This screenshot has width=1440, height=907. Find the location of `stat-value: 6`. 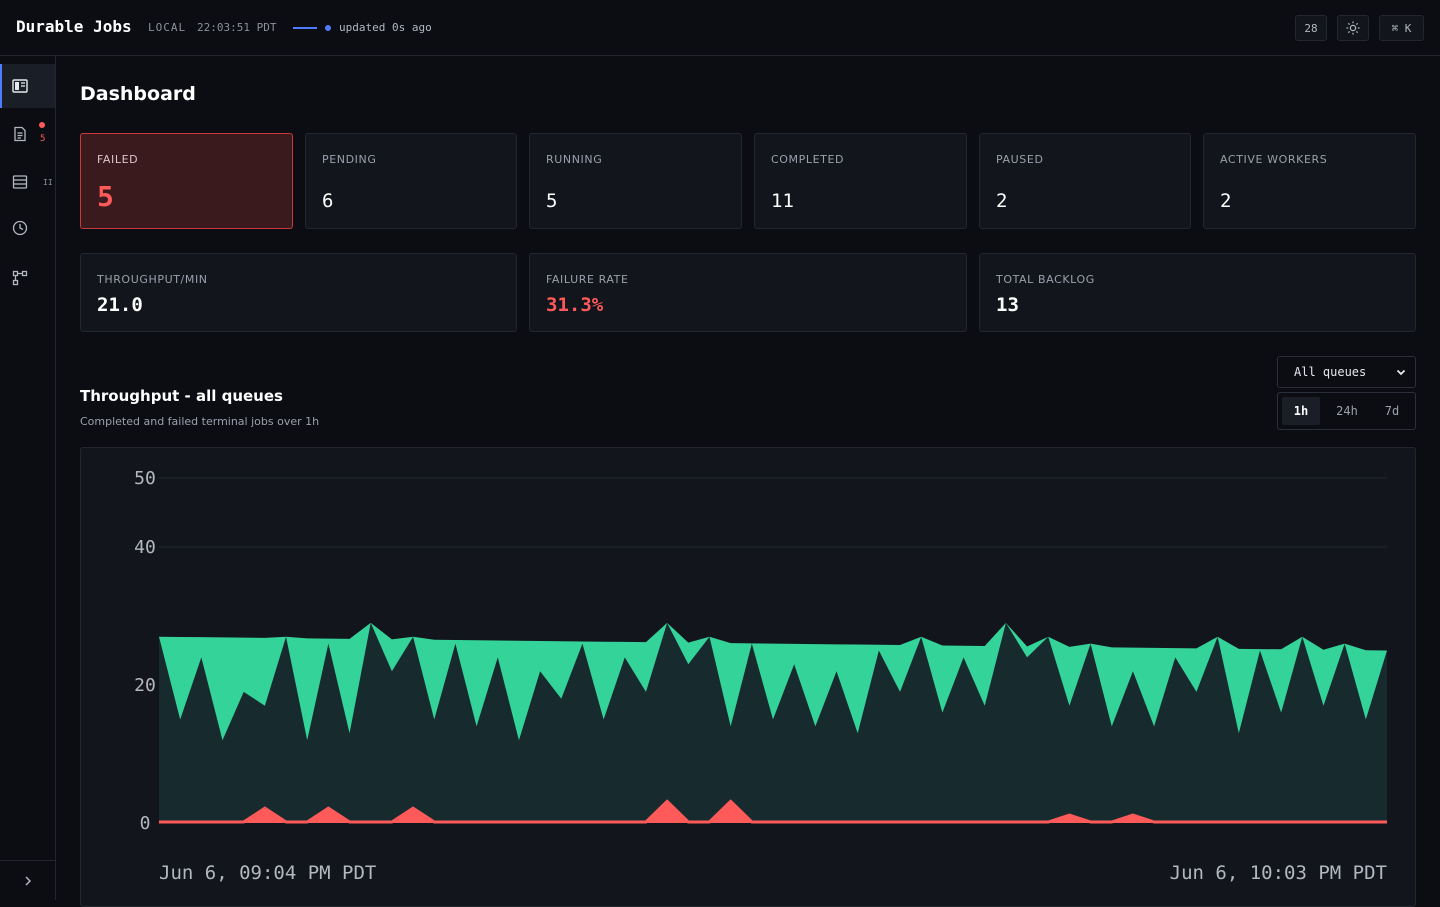

stat-value: 6 is located at coordinates (328, 201).